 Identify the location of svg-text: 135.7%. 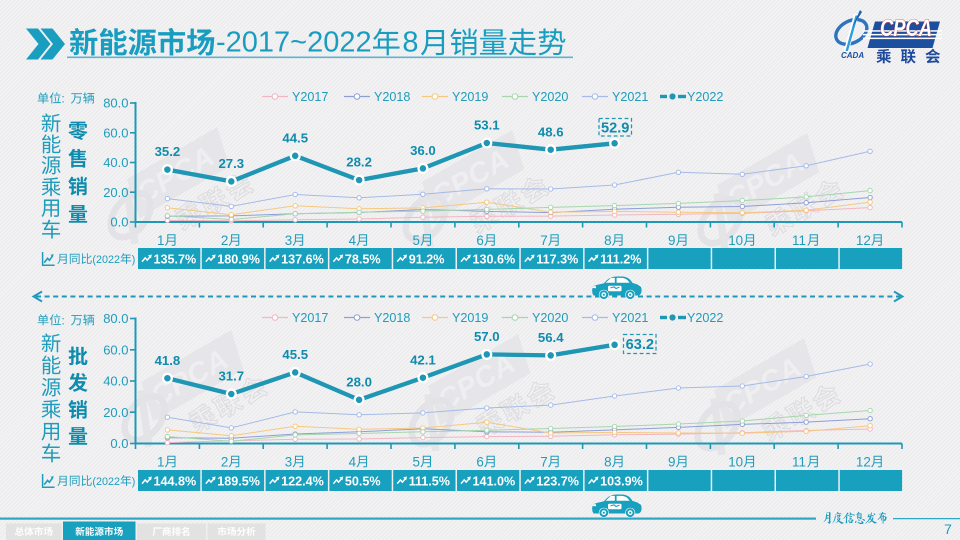
(175, 259).